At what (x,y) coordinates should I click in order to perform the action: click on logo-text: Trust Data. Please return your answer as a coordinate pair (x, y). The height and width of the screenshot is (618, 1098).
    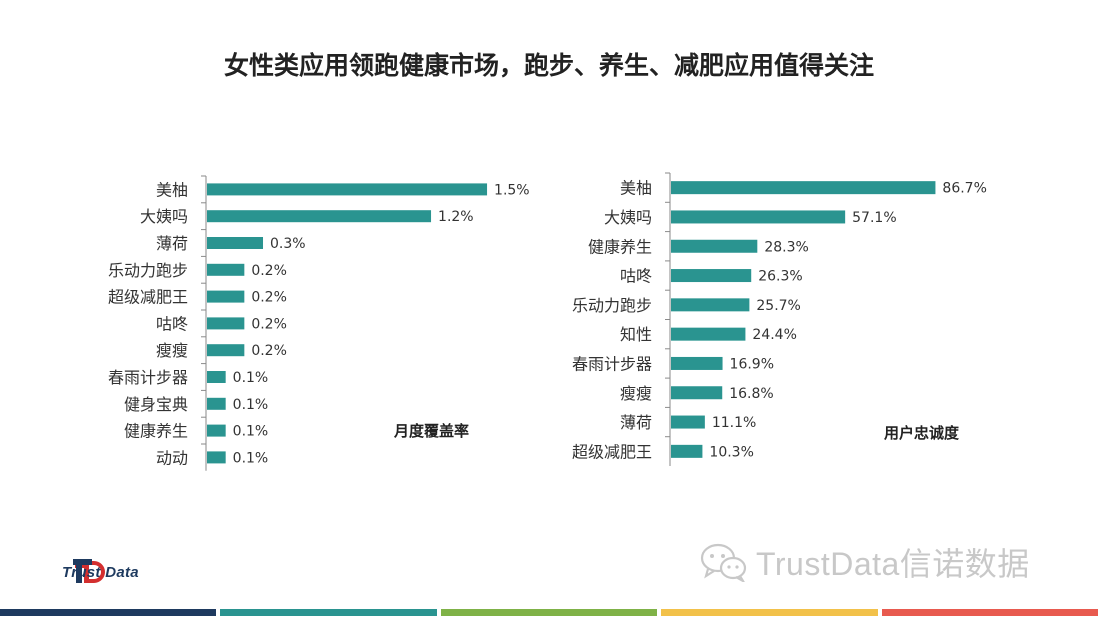
    Looking at the image, I should click on (100, 572).